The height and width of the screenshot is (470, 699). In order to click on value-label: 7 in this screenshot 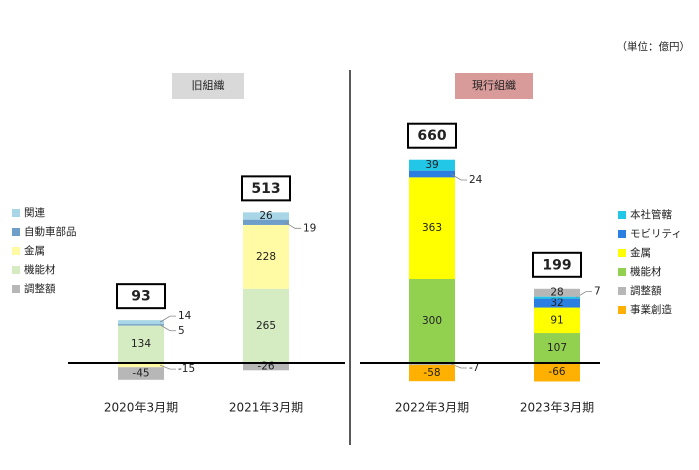, I will do `click(597, 292)`.